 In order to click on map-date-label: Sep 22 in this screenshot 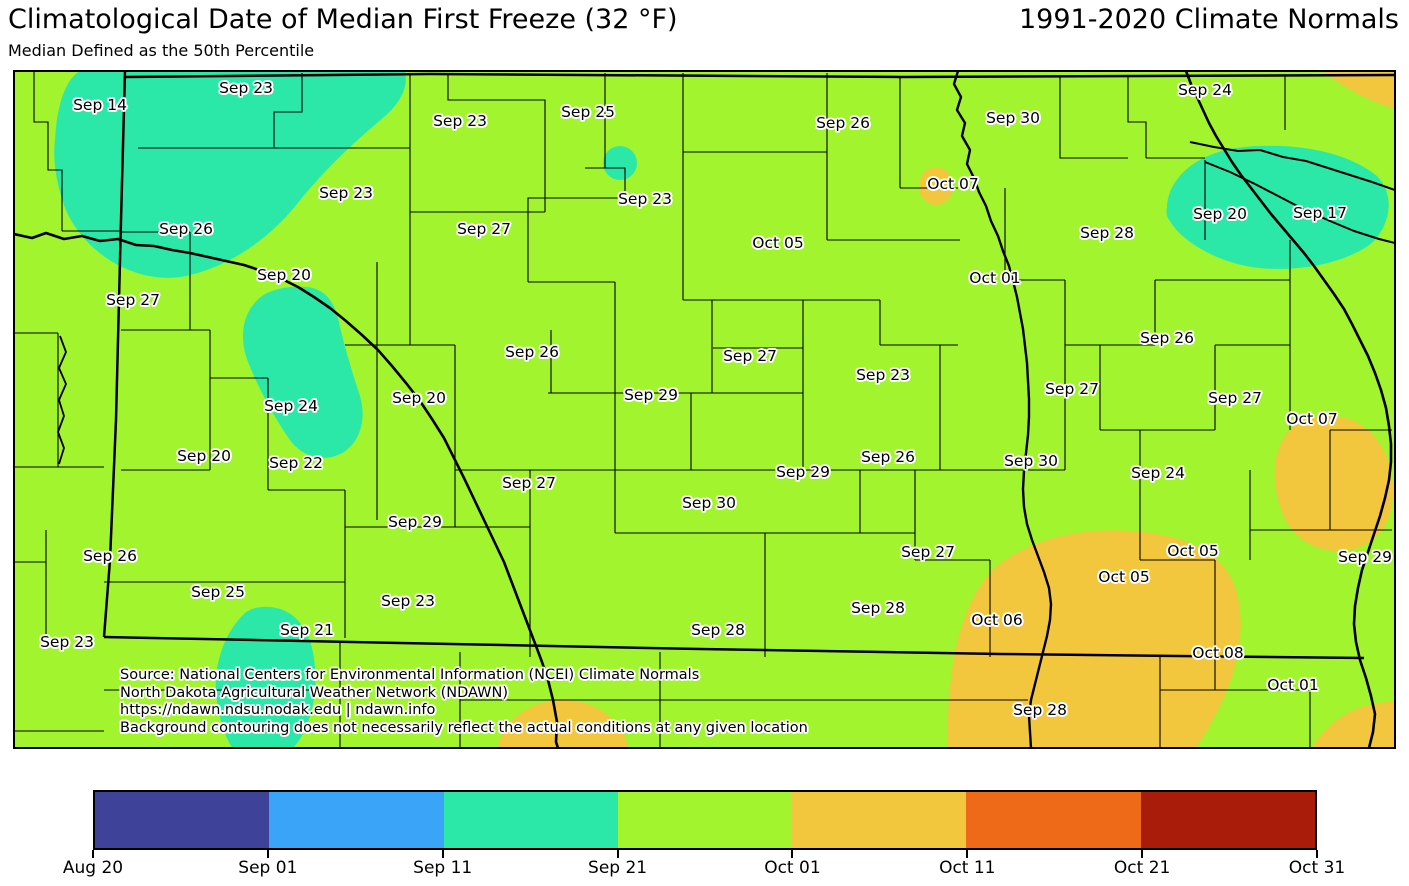, I will do `click(296, 463)`.